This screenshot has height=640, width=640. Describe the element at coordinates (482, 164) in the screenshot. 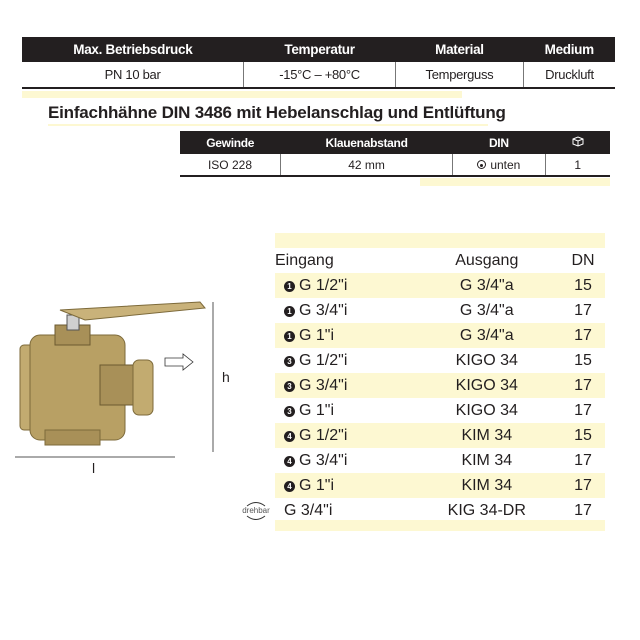

I see `din-bottom-icon` at that location.